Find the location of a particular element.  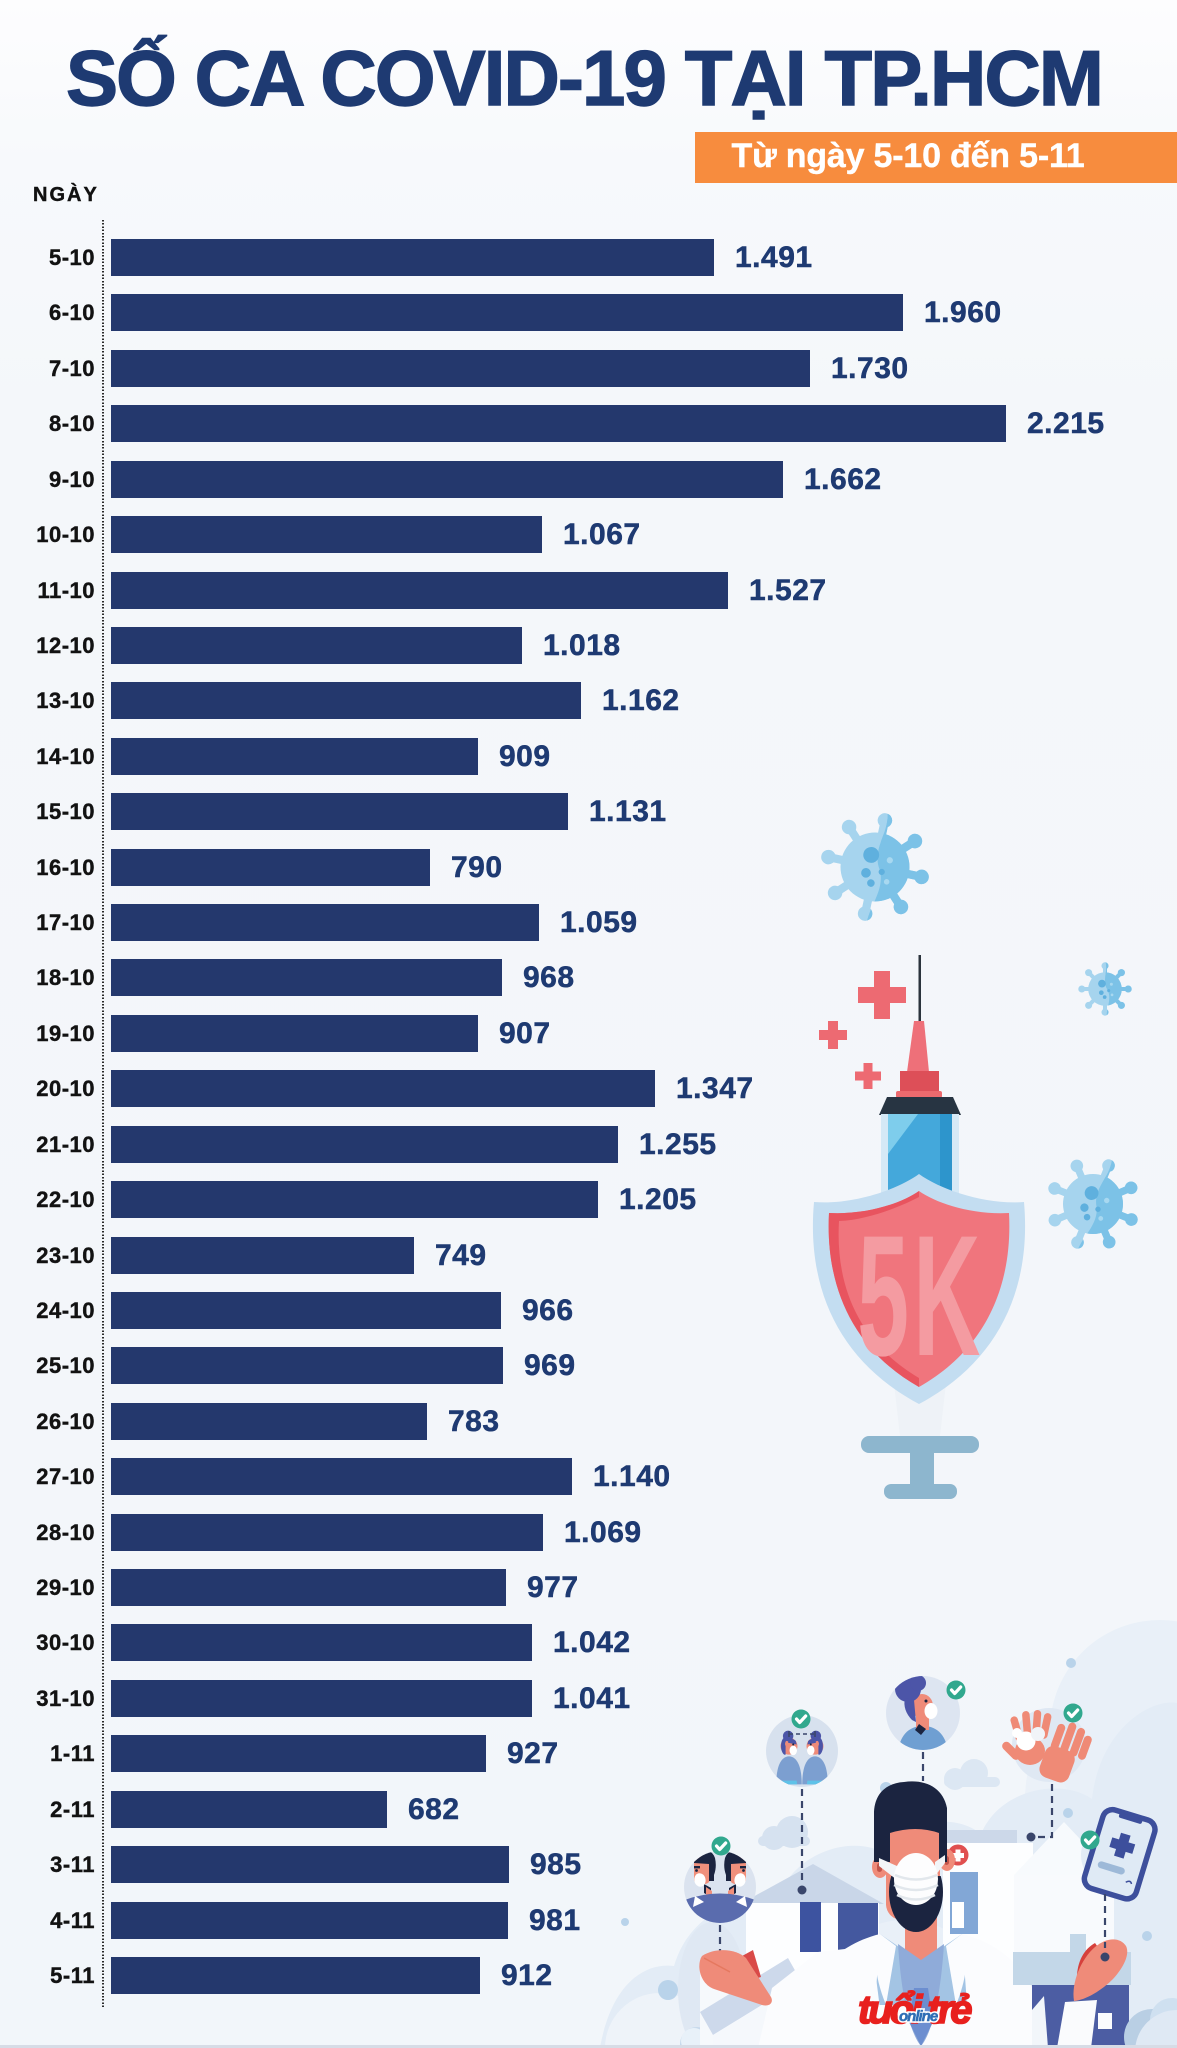

svg-text: 5K is located at coordinates (920, 1297).